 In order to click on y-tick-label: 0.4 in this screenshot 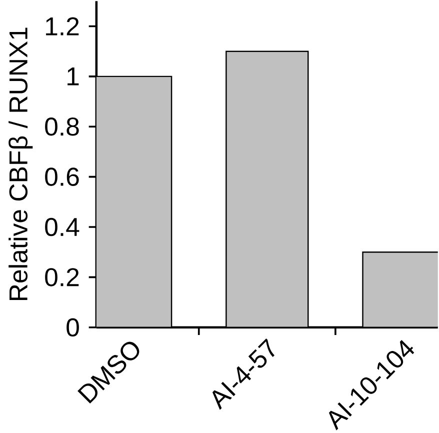, I will do `click(62, 227)`.